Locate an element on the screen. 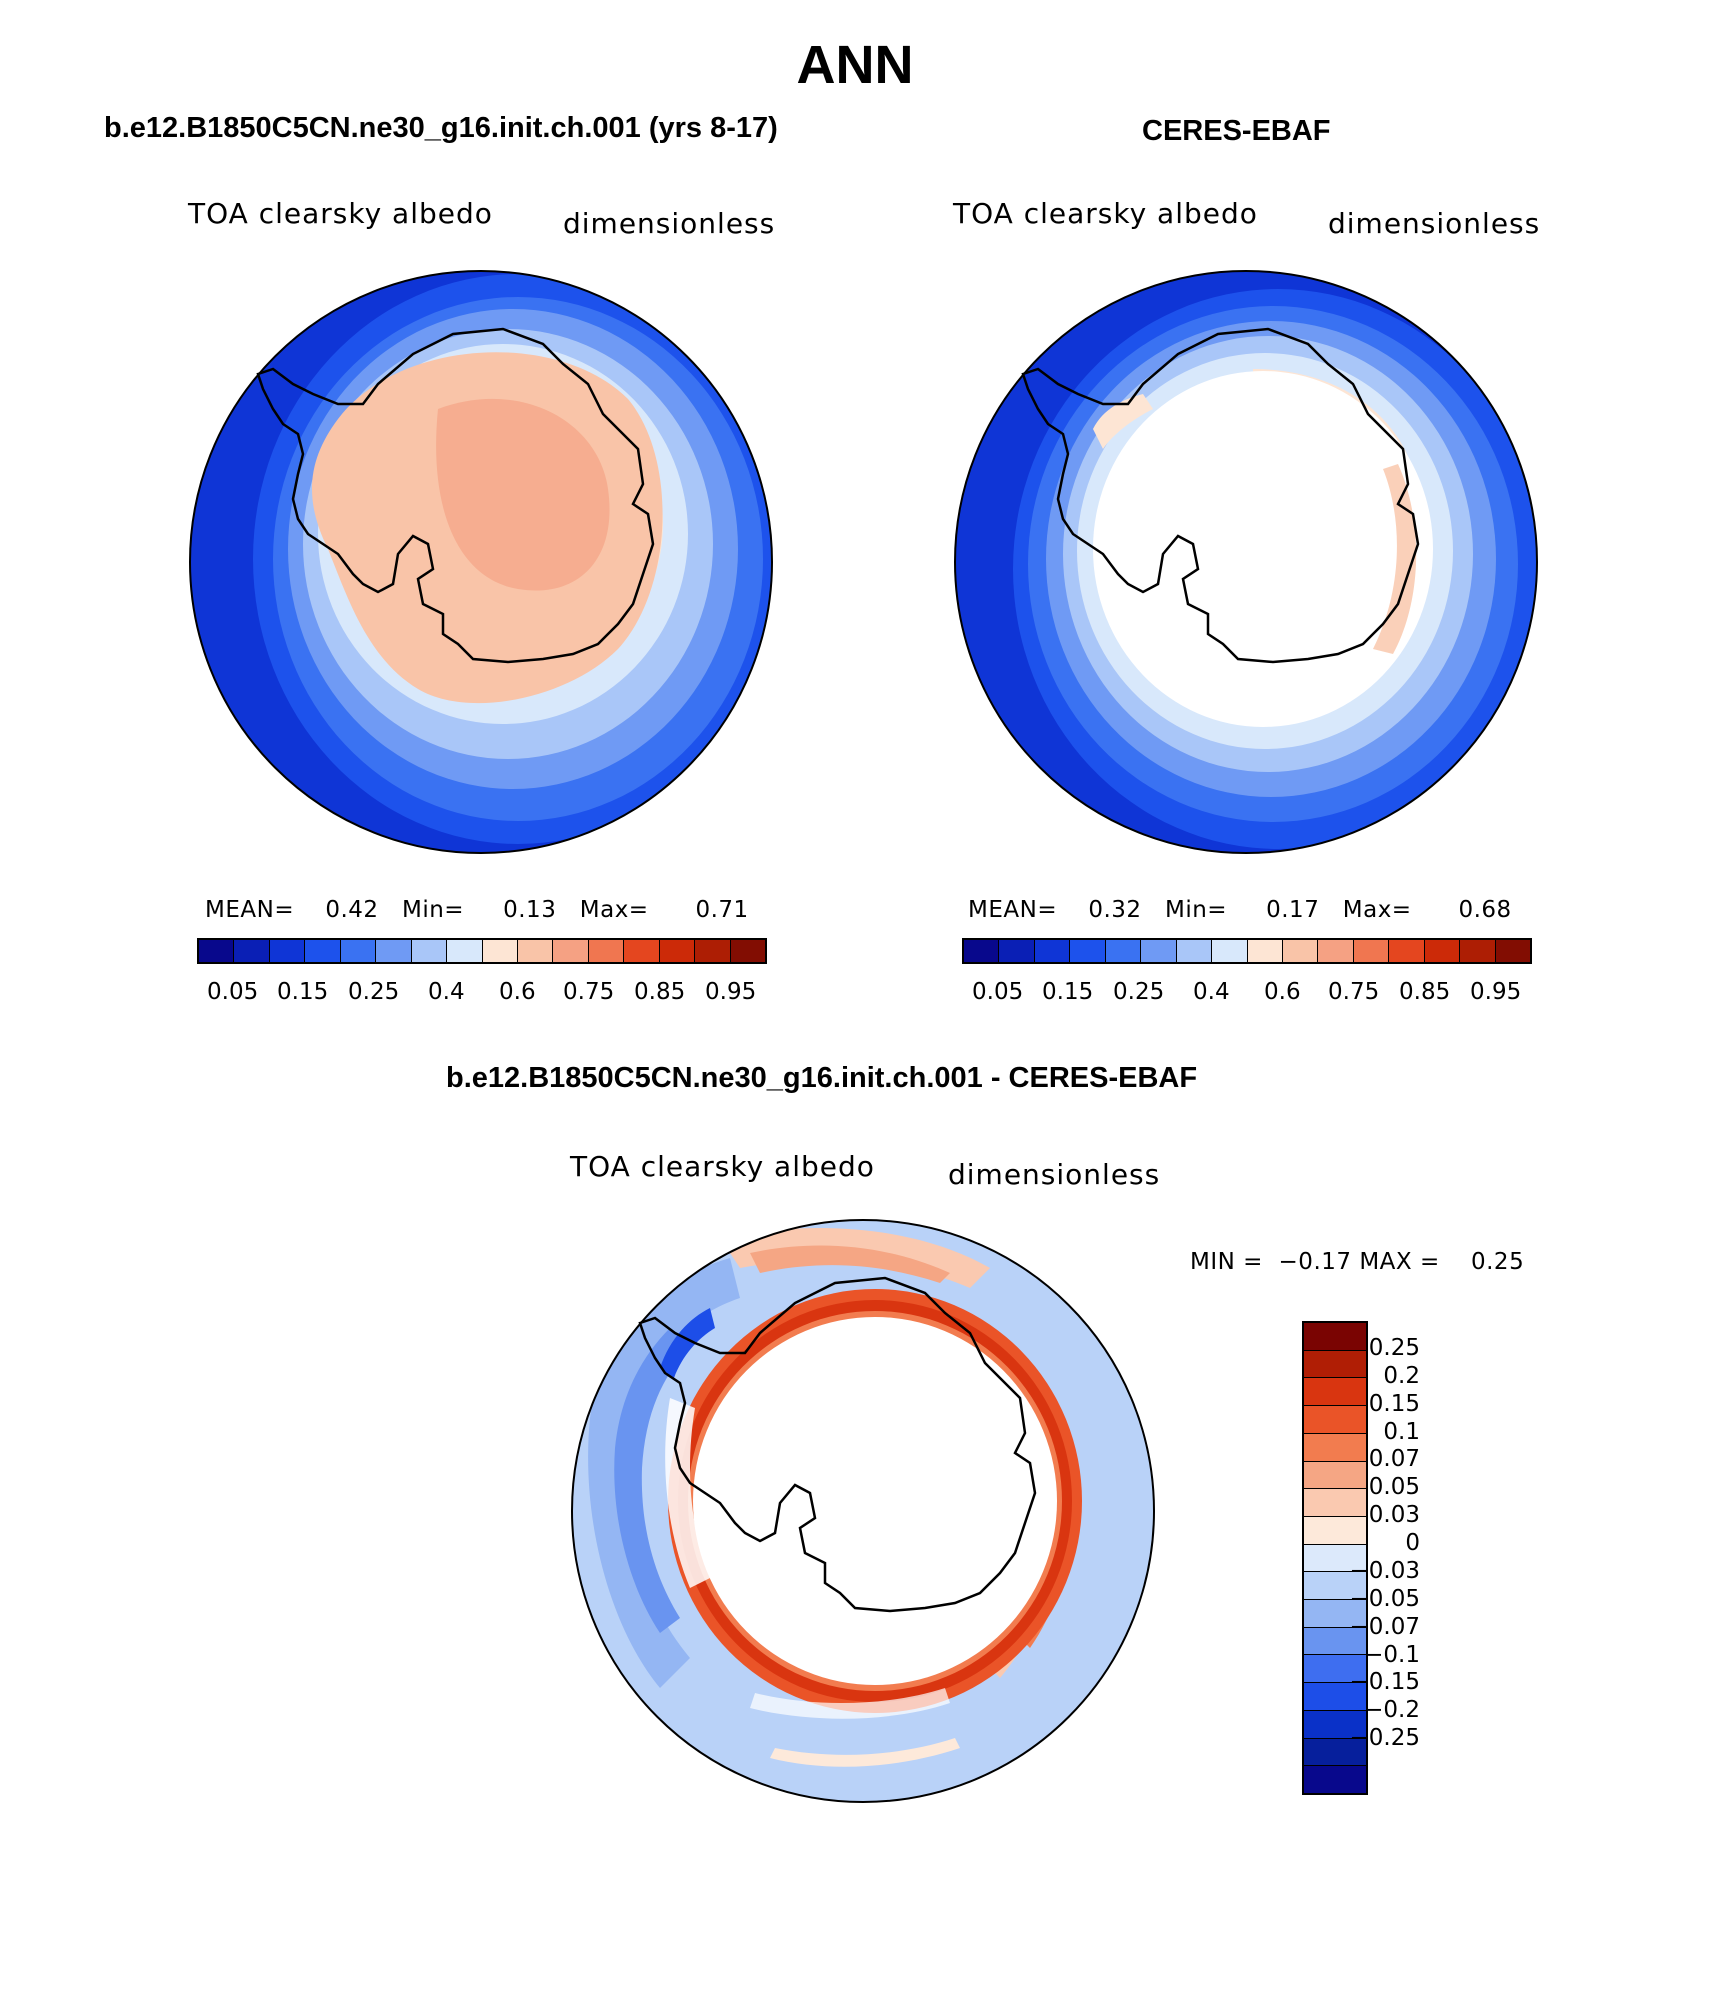 The height and width of the screenshot is (2006, 1710). colorbar-level-label: −0.25 is located at coordinates (1384, 1738).